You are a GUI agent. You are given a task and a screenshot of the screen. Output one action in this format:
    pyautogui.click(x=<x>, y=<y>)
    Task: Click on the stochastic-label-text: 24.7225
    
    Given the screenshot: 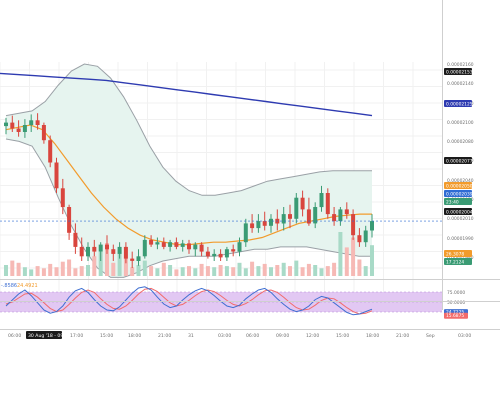 What is the action you would take?
    pyautogui.click(x=455, y=313)
    